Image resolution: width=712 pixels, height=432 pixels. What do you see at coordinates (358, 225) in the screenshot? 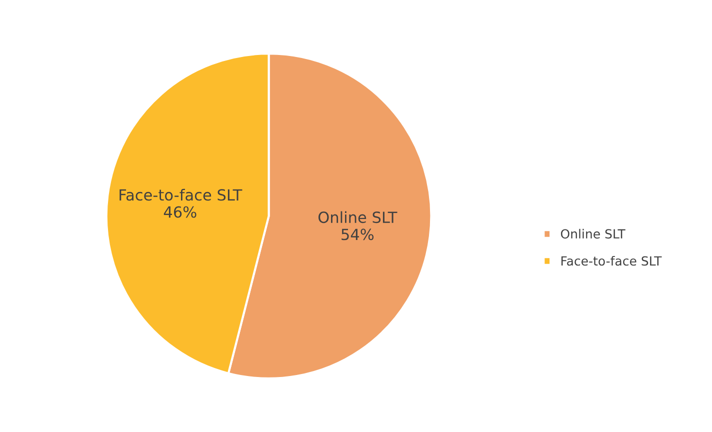
I see `data-label: Online SLT 54%` at bounding box center [358, 225].